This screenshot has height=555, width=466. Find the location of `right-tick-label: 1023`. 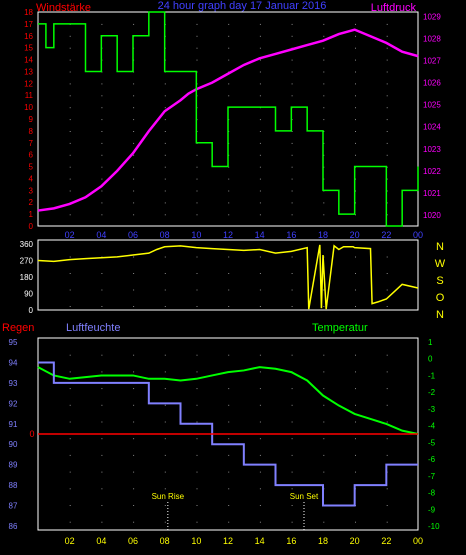

right-tick-label: 1023 is located at coordinates (432, 149).